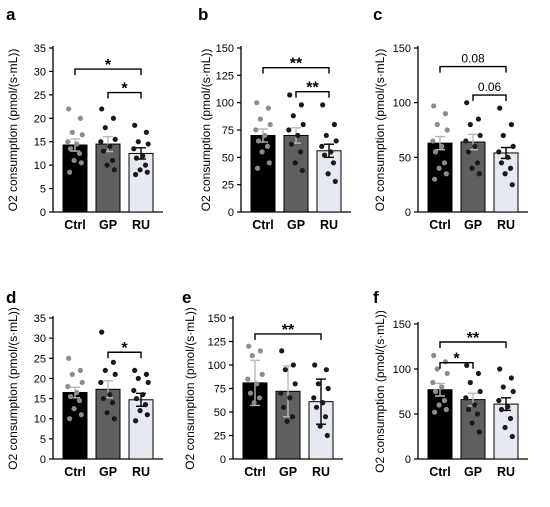 Image resolution: width=550 pixels, height=507 pixels. Describe the element at coordinates (228, 131) in the screenshot. I see `y-tick-label: 75` at that location.